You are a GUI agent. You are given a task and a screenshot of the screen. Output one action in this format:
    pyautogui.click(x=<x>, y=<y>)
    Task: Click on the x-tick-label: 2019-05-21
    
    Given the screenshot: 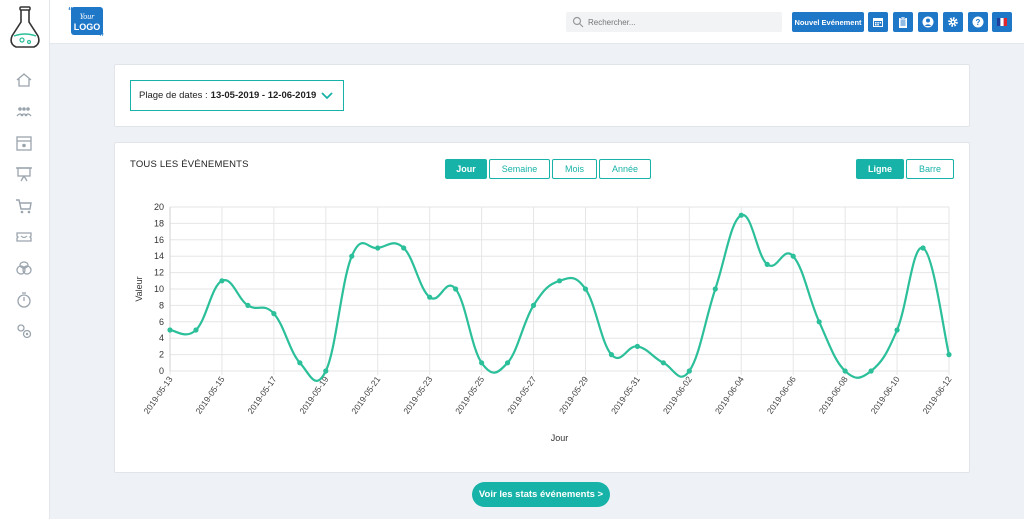 What is the action you would take?
    pyautogui.click(x=365, y=395)
    